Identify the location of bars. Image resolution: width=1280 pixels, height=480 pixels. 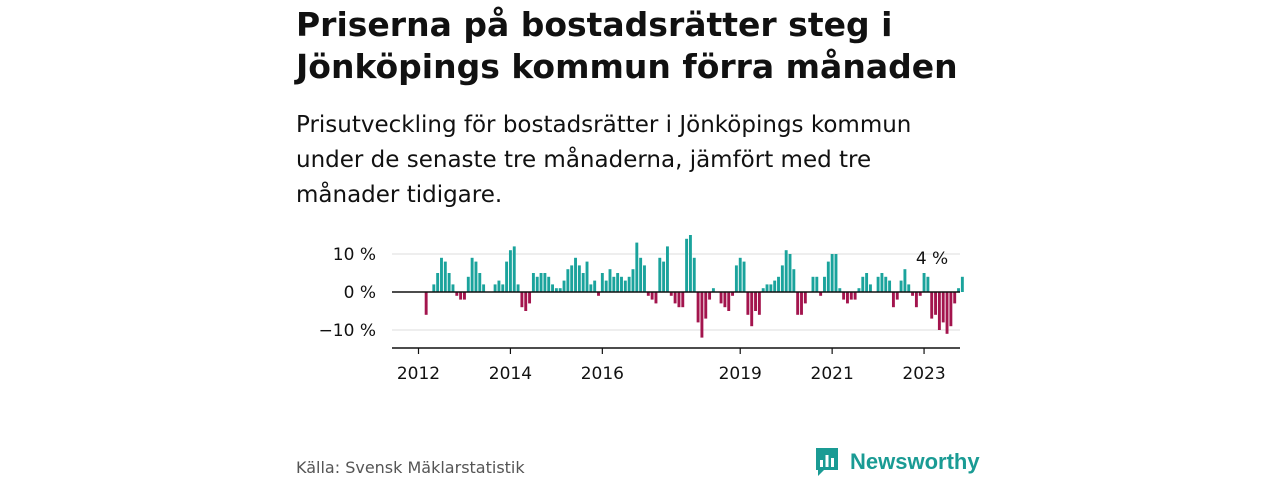
(694, 286).